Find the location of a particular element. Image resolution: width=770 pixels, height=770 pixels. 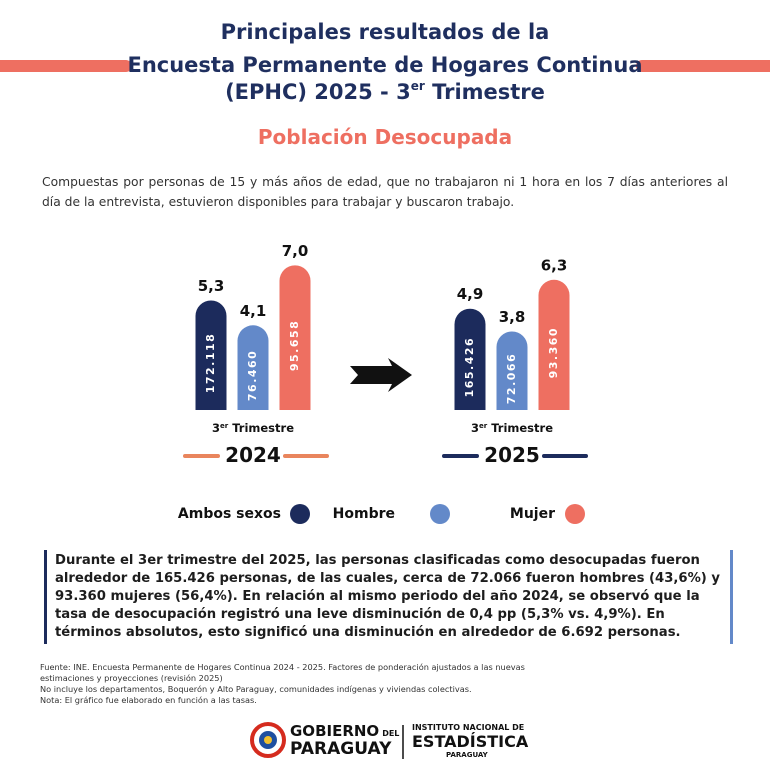

year-label: 2025 is located at coordinates (512, 455).